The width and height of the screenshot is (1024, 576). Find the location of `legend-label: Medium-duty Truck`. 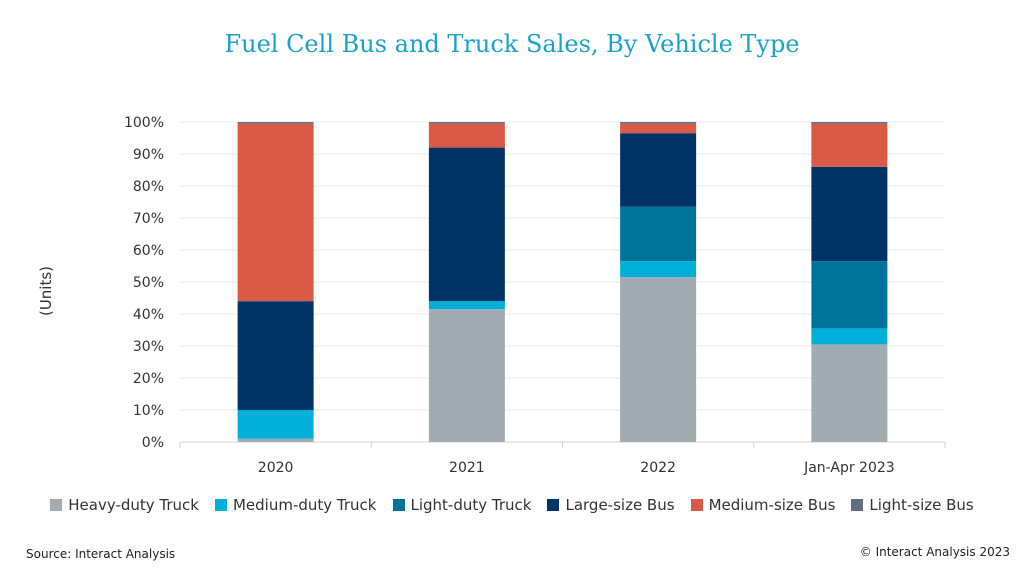

legend-label: Medium-duty Truck is located at coordinates (304, 505).